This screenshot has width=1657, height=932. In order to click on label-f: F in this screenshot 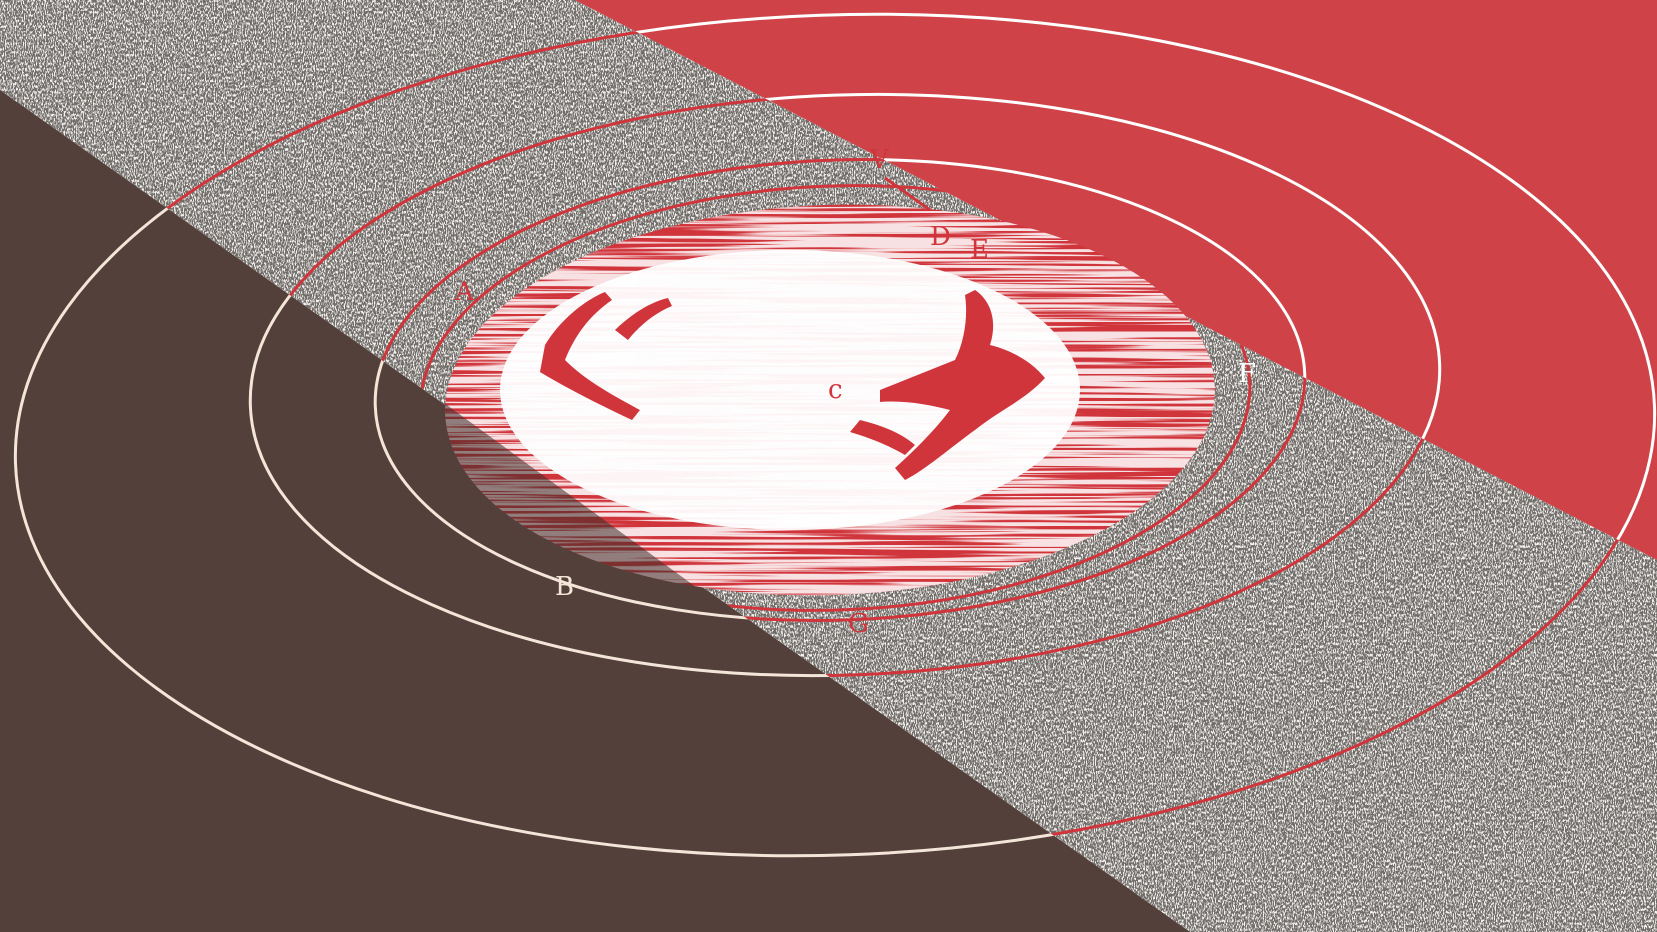, I will do `click(1247, 374)`.